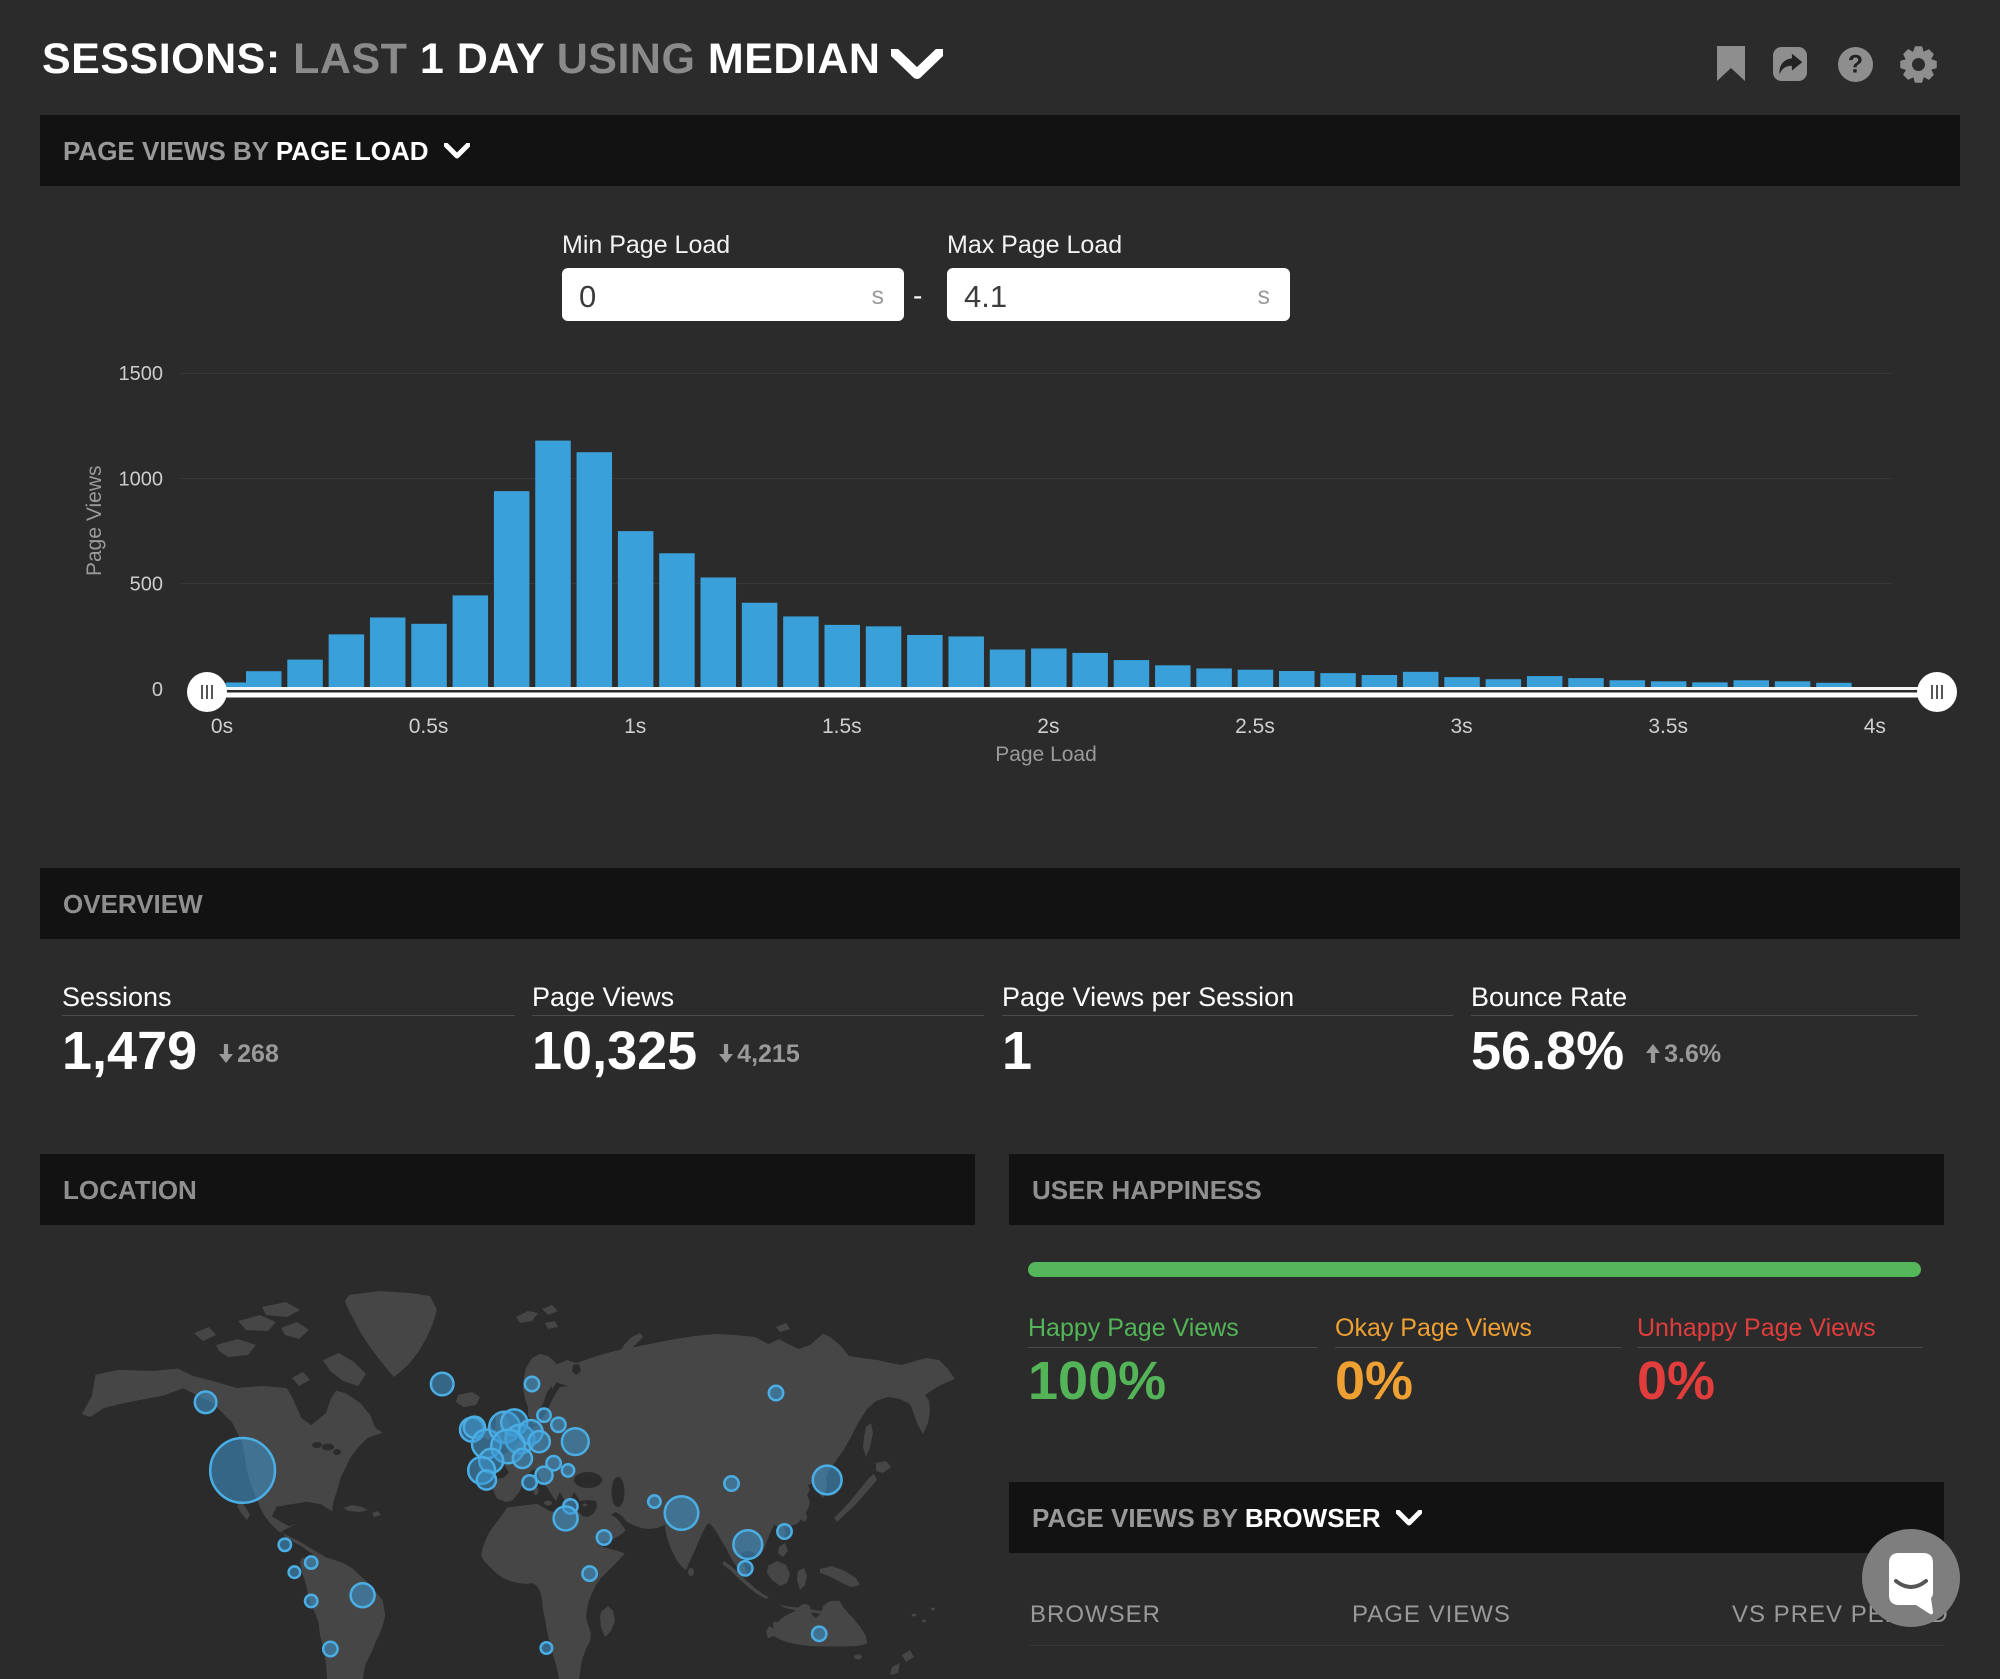  What do you see at coordinates (842, 726) in the screenshot?
I see `svg-text: 1.5s` at bounding box center [842, 726].